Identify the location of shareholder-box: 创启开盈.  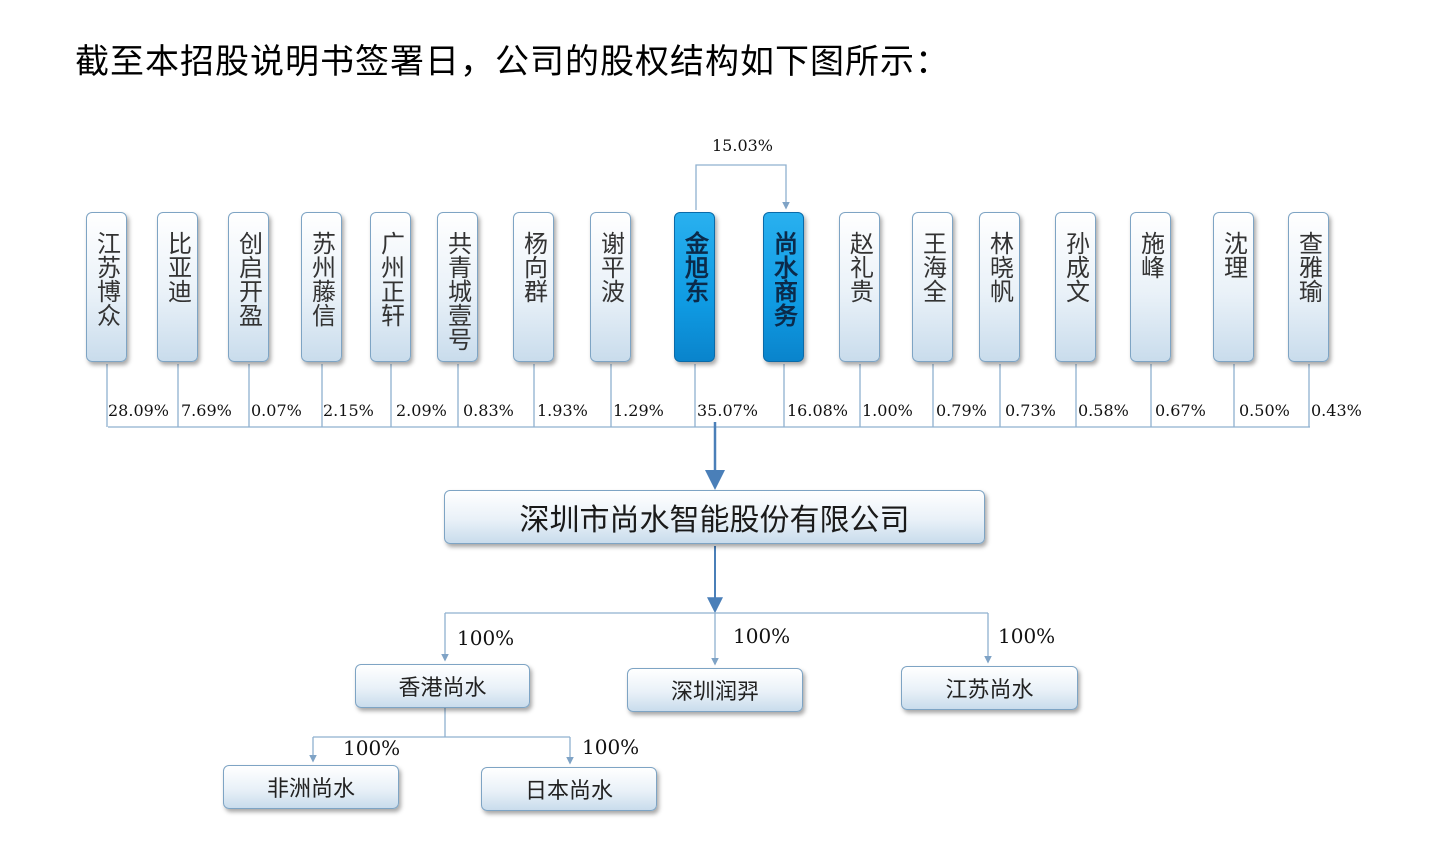
(248, 287).